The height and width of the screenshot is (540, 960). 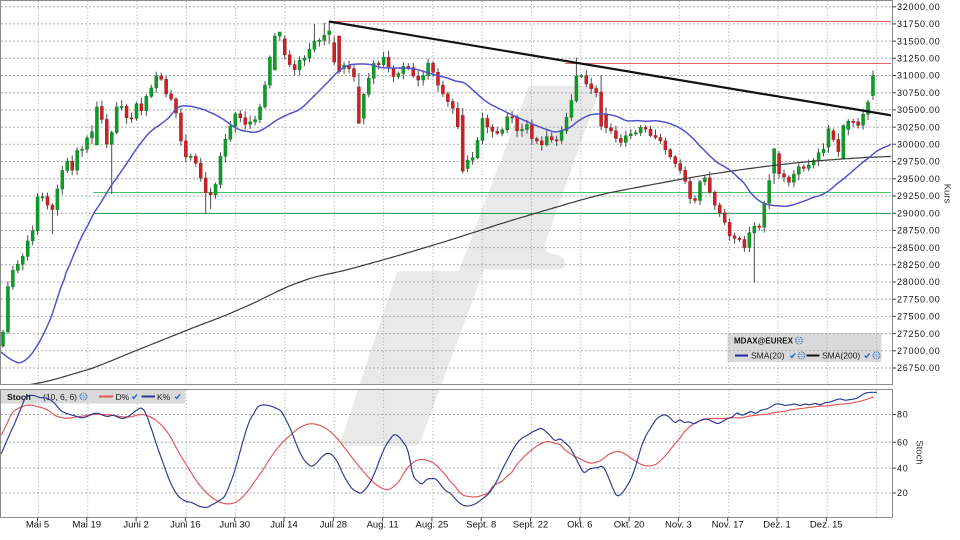 What do you see at coordinates (919, 127) in the screenshot?
I see `svg-text: 30250.00` at bounding box center [919, 127].